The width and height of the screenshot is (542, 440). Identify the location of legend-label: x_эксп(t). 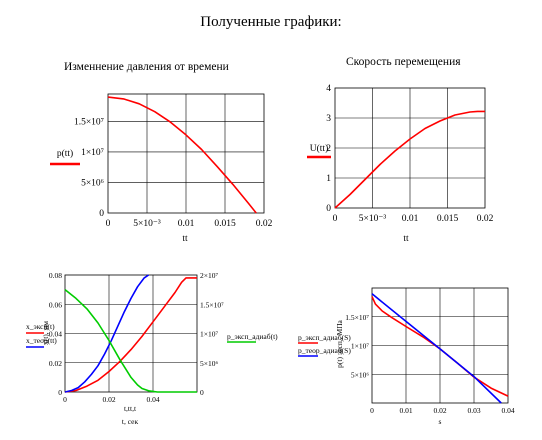
(40, 326).